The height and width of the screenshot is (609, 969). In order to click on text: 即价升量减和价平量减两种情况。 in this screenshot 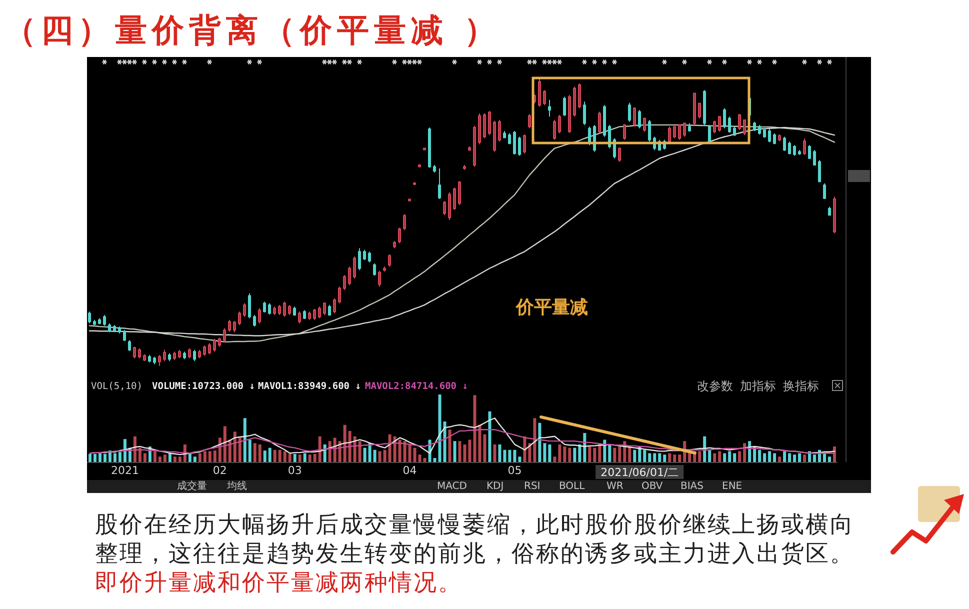, I will do `click(278, 584)`.